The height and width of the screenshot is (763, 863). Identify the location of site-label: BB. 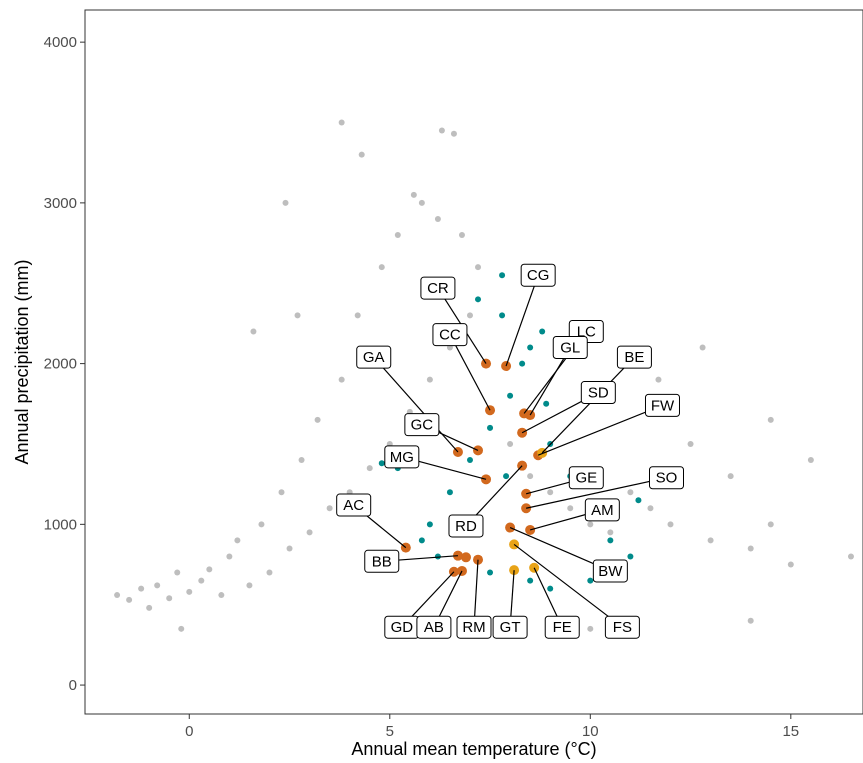
(382, 561).